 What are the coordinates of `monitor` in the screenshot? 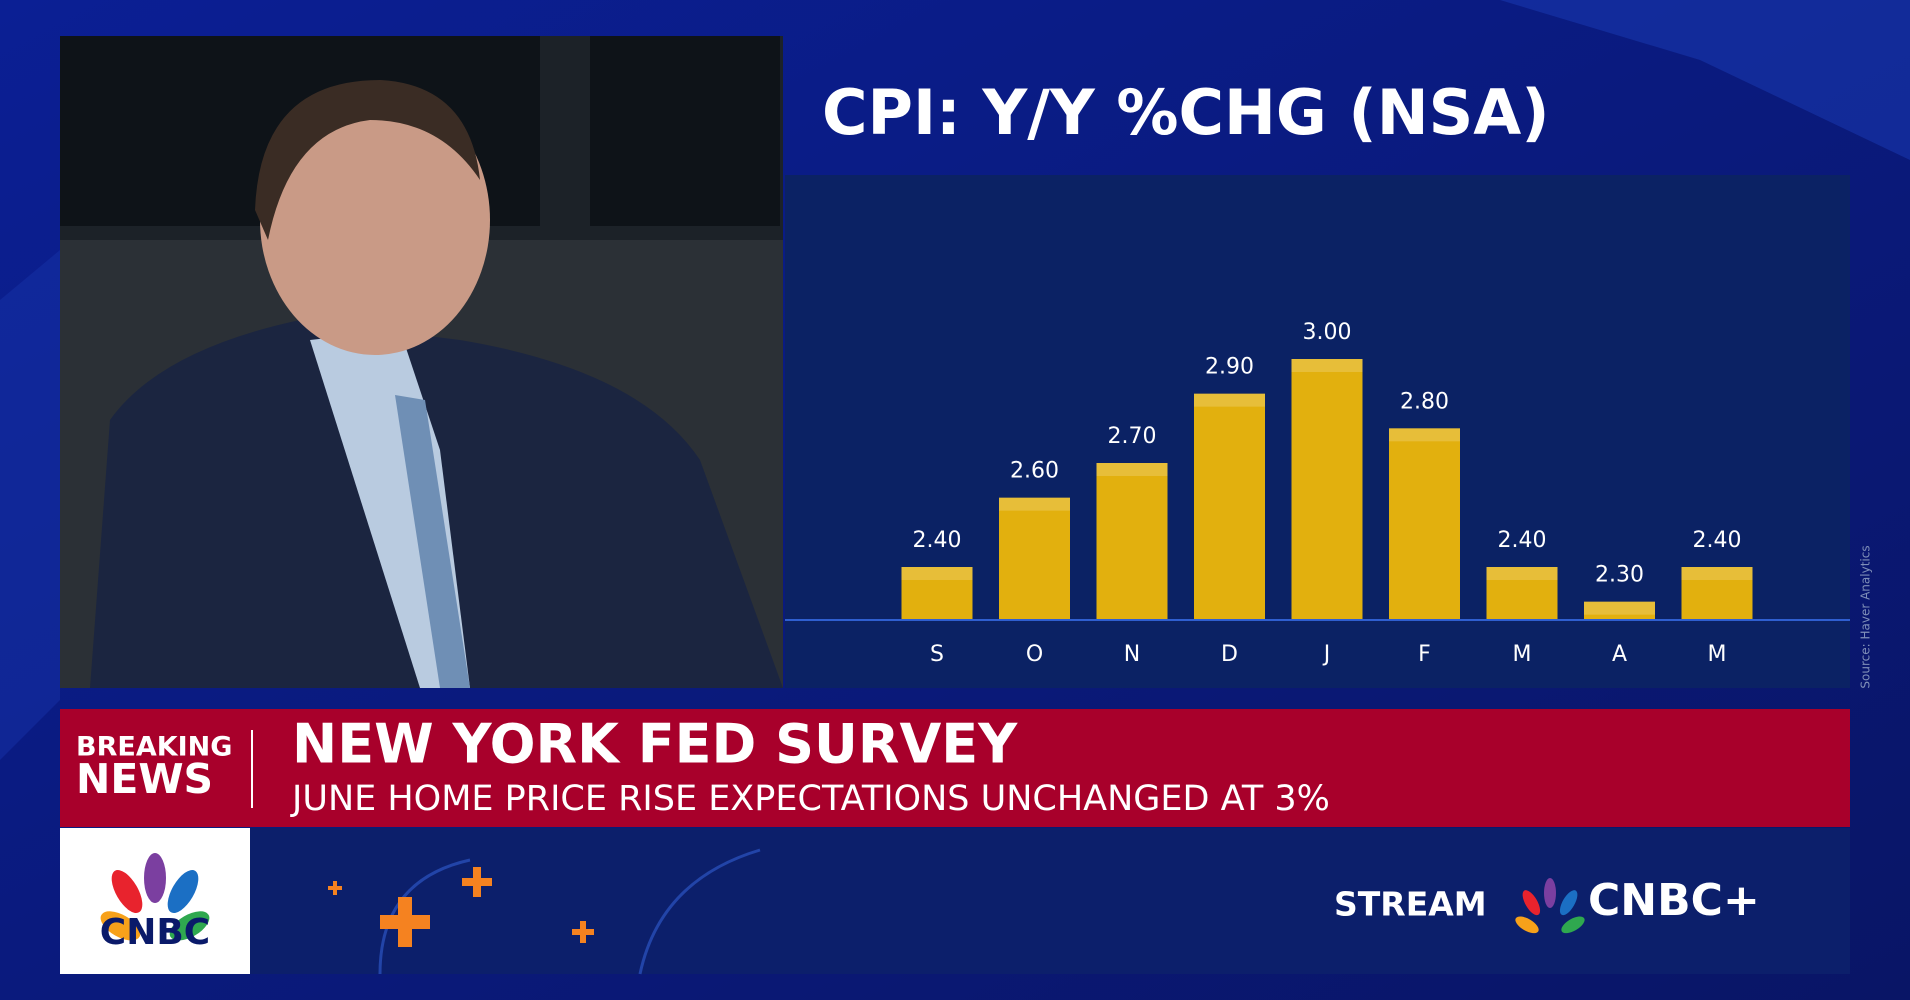 It's located at (685, 131).